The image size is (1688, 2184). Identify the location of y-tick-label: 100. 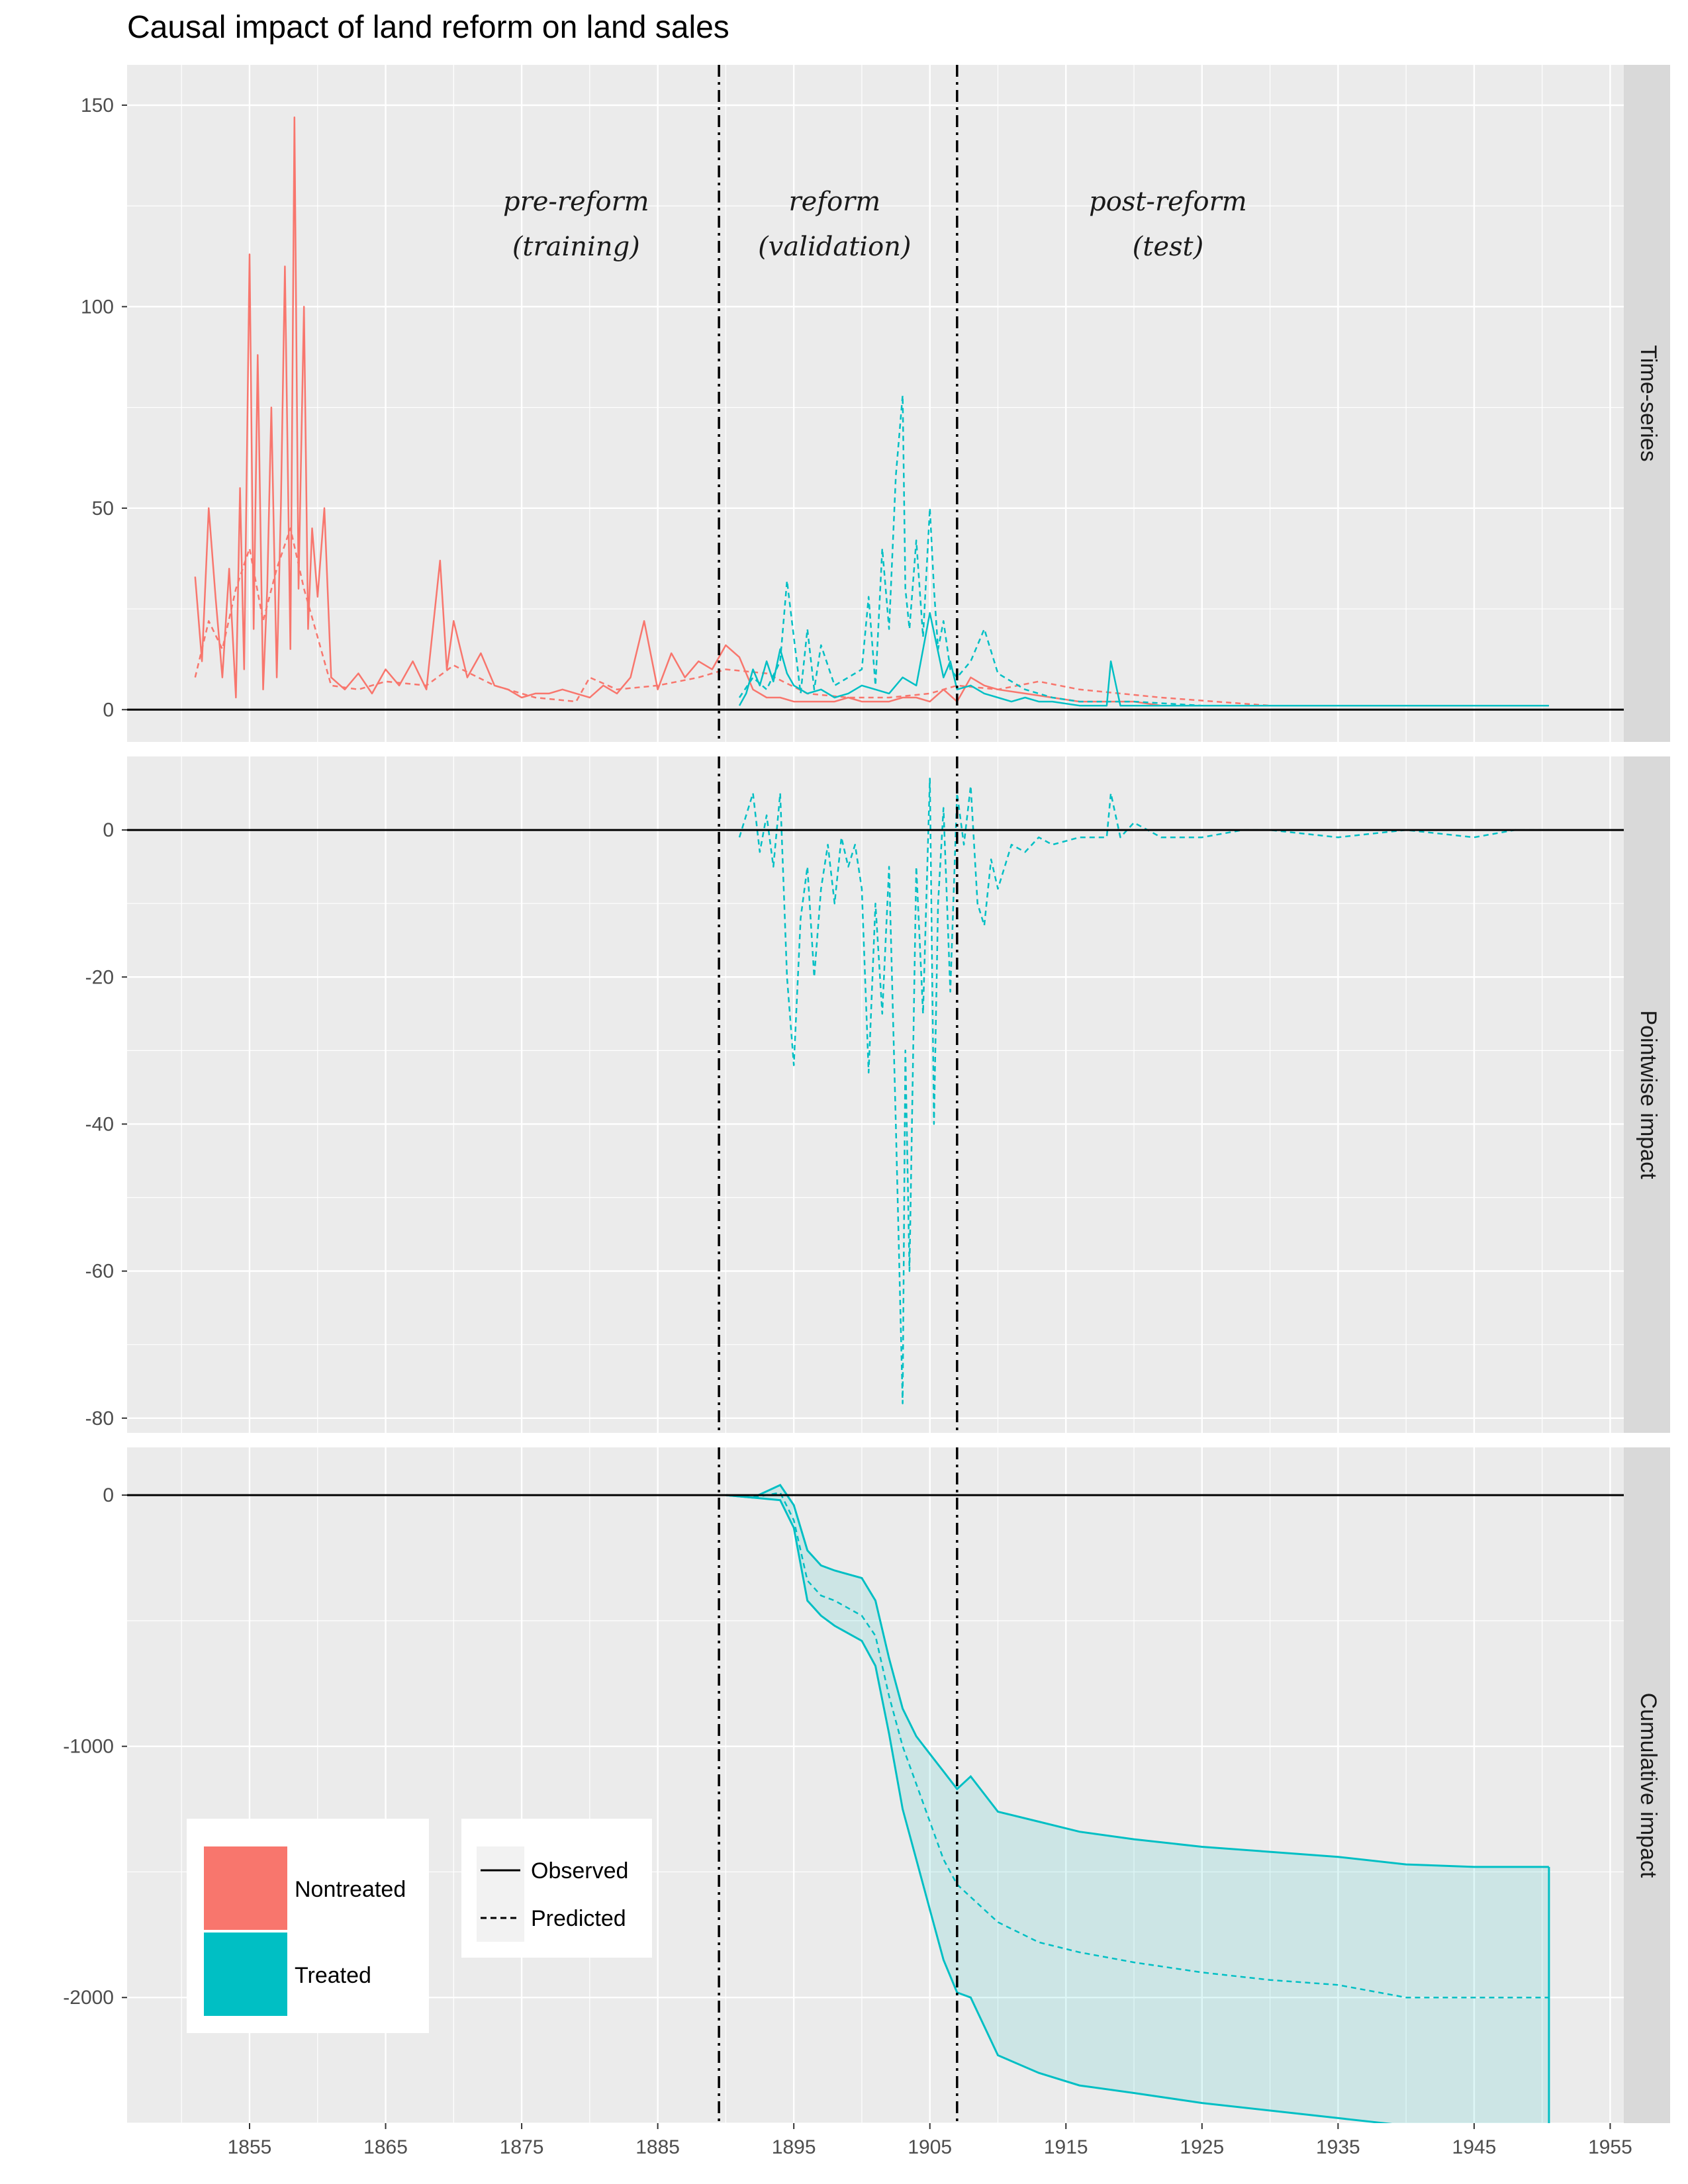
(97, 307).